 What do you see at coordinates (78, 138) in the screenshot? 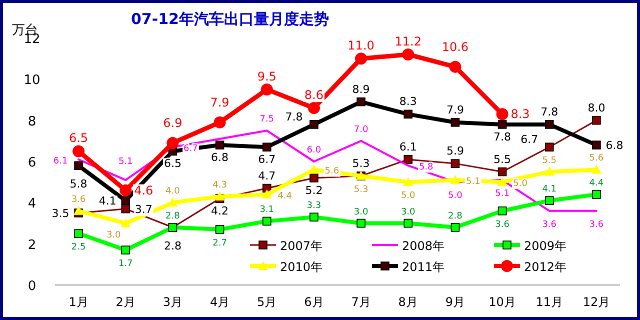
I see `data-label: 6.5` at bounding box center [78, 138].